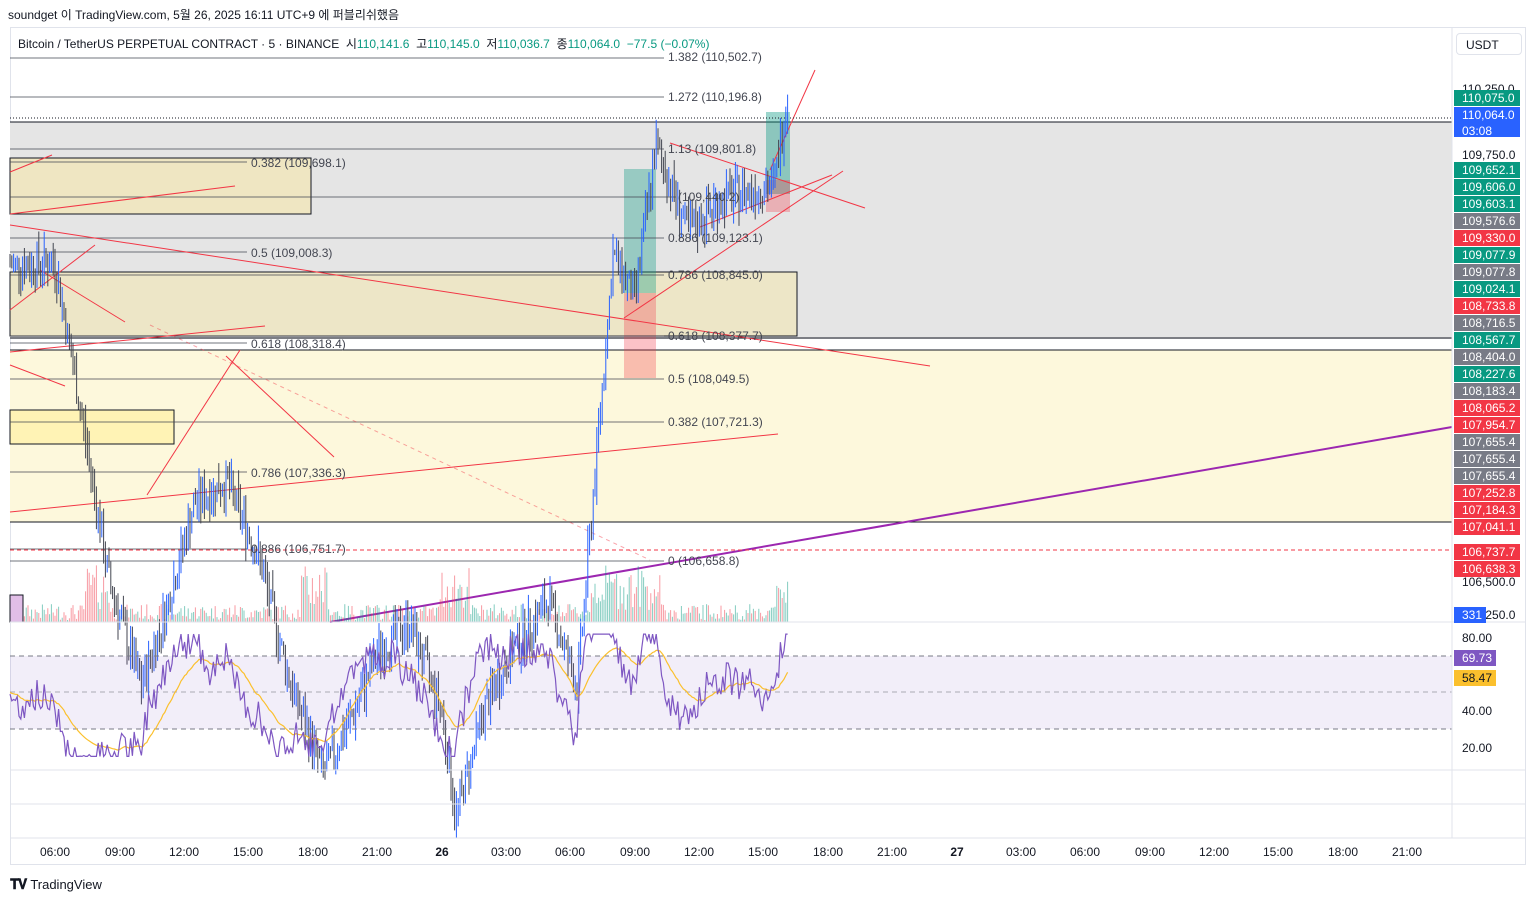 This screenshot has height=901, width=1535. What do you see at coordinates (1021, 852) in the screenshot?
I see `time-axis-tick: 03:00` at bounding box center [1021, 852].